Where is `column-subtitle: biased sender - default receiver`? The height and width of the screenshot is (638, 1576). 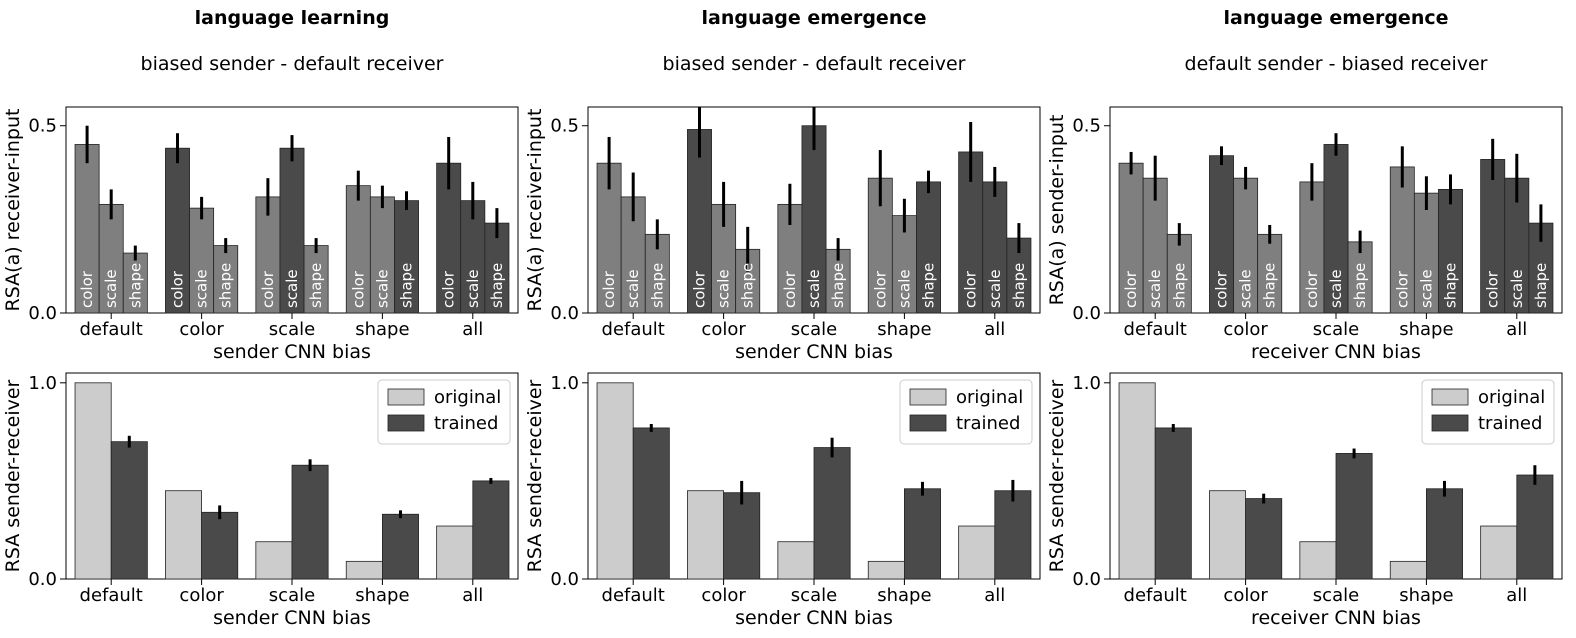 column-subtitle: biased sender - default receiver is located at coordinates (814, 64).